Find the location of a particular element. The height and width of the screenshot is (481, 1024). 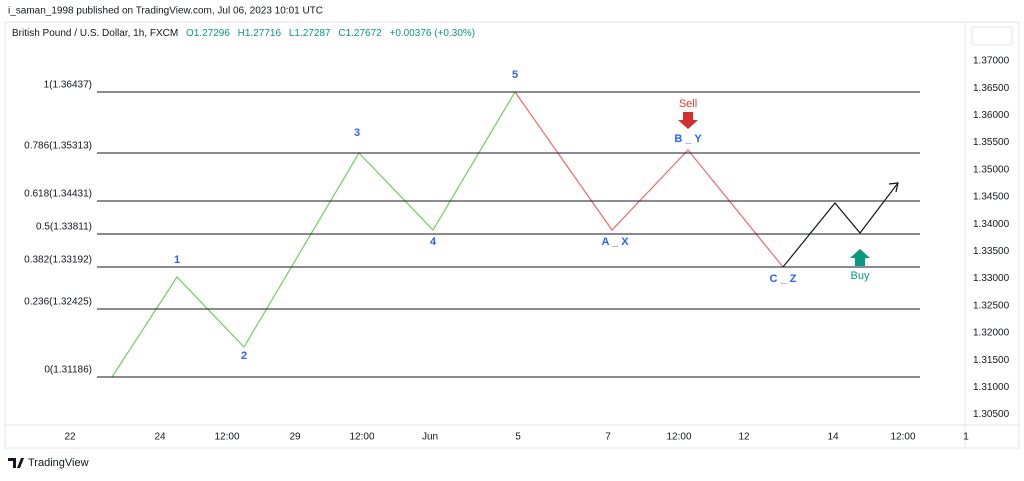

axis-button is located at coordinates (992, 36).